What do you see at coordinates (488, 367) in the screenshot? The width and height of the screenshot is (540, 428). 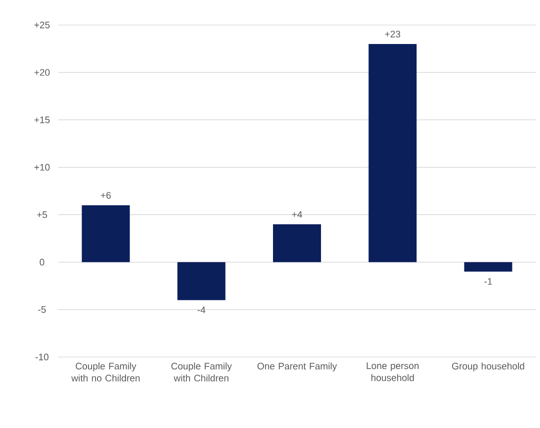 I see `x-tick-label: Group household` at bounding box center [488, 367].